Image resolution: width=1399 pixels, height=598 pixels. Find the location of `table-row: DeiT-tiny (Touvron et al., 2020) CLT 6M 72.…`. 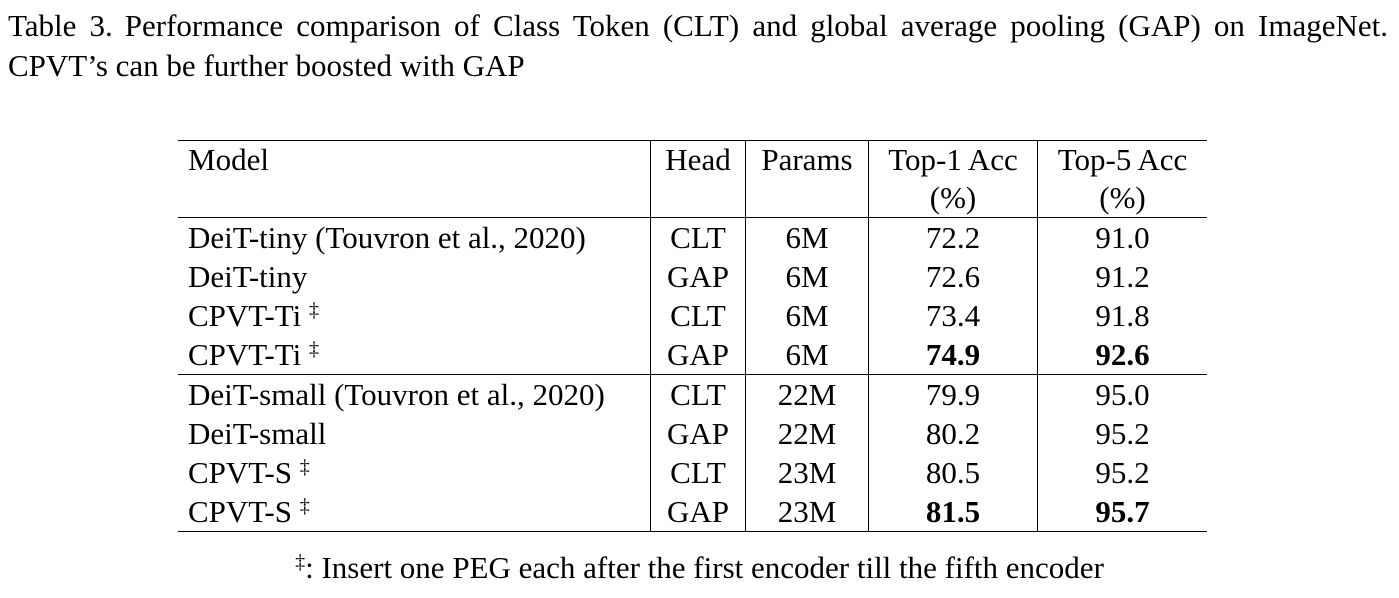

table-row: DeiT-tiny (Touvron et al., 2020) CLT 6M 72.… is located at coordinates (692, 237).